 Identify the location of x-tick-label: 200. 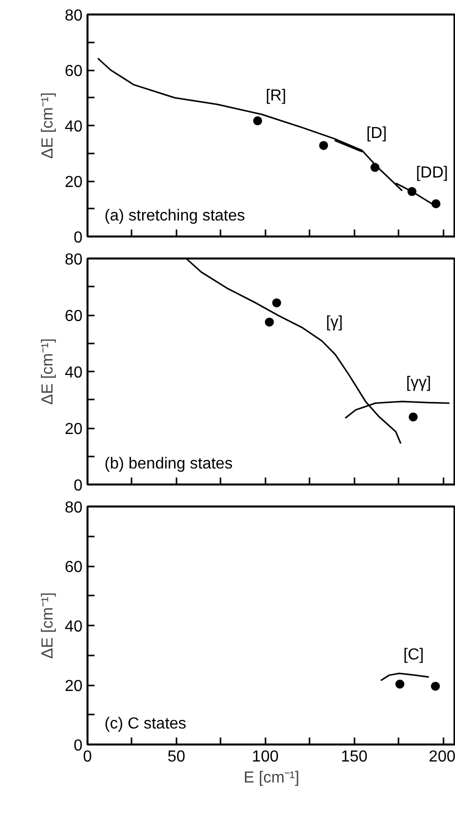
(441, 757).